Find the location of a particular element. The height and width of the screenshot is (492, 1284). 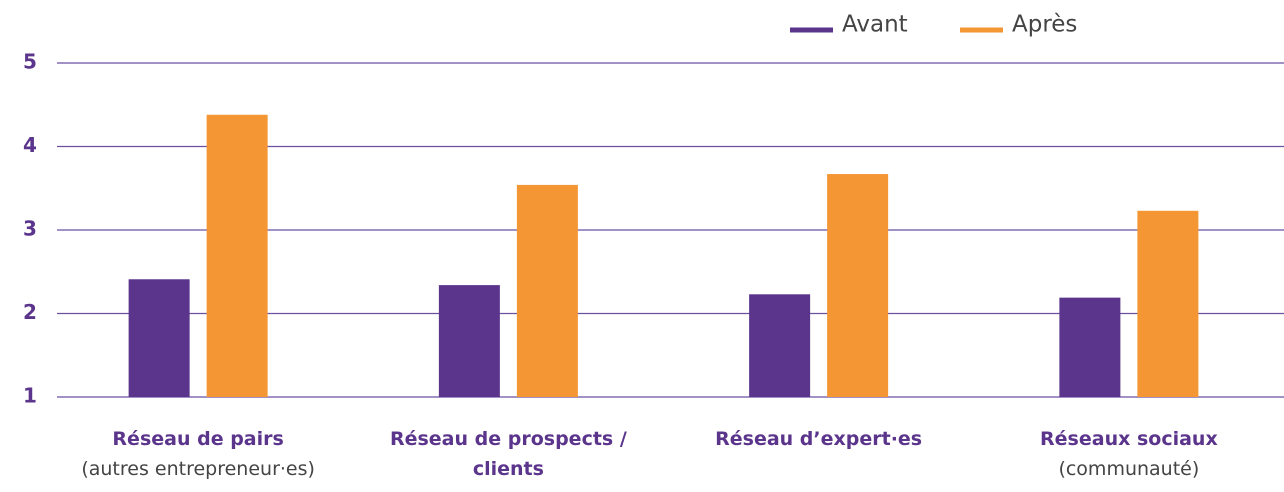

x-tick-label: Réseaux sociaux (communauté) is located at coordinates (1129, 454).